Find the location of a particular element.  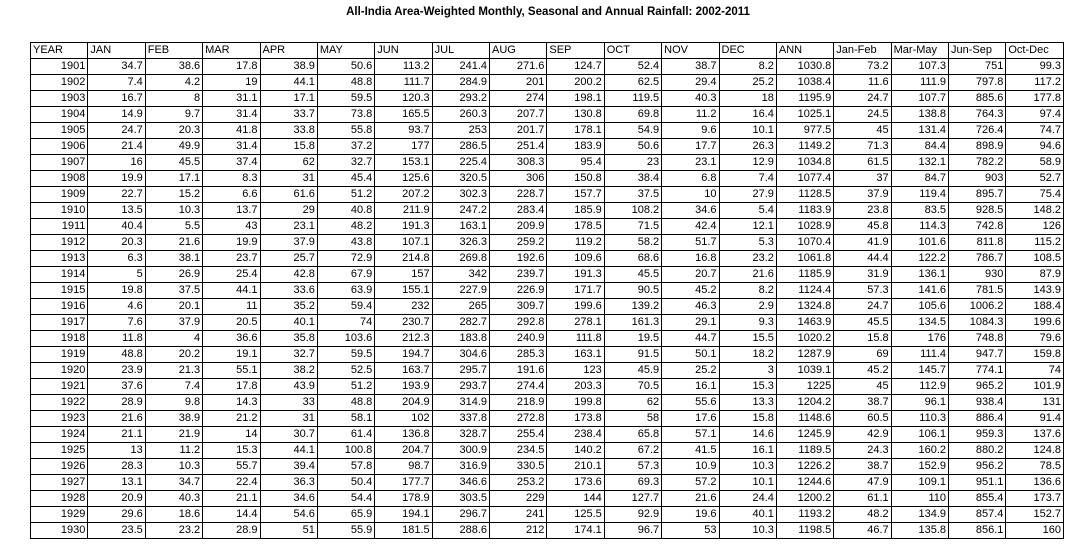

value-cell: 14.6 is located at coordinates (747, 434).